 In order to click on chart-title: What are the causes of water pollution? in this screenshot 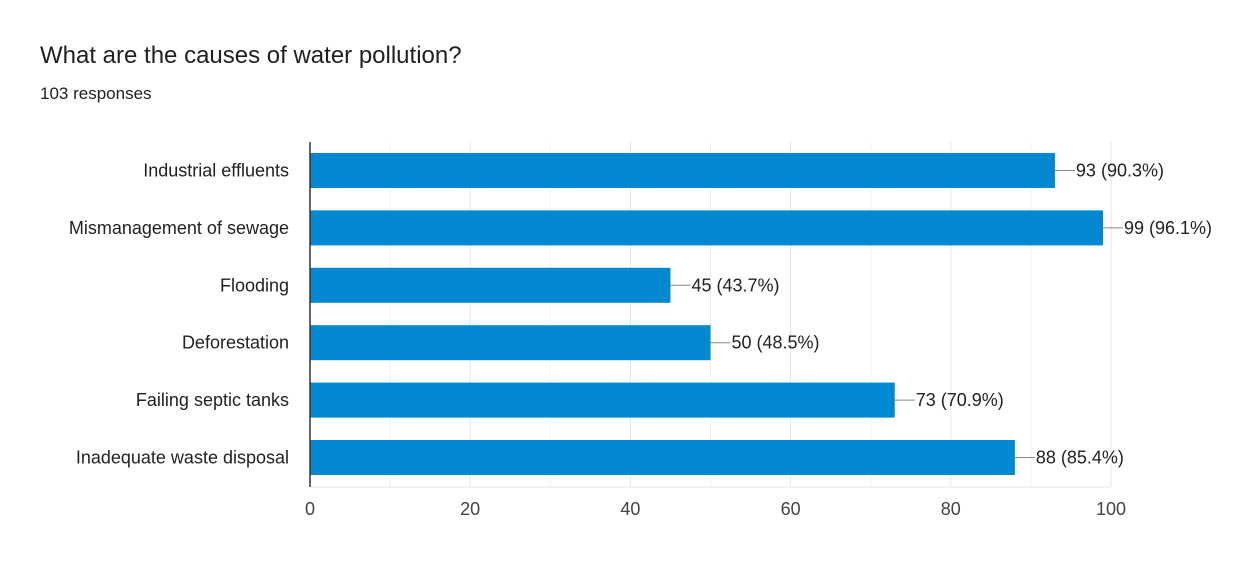, I will do `click(251, 55)`.